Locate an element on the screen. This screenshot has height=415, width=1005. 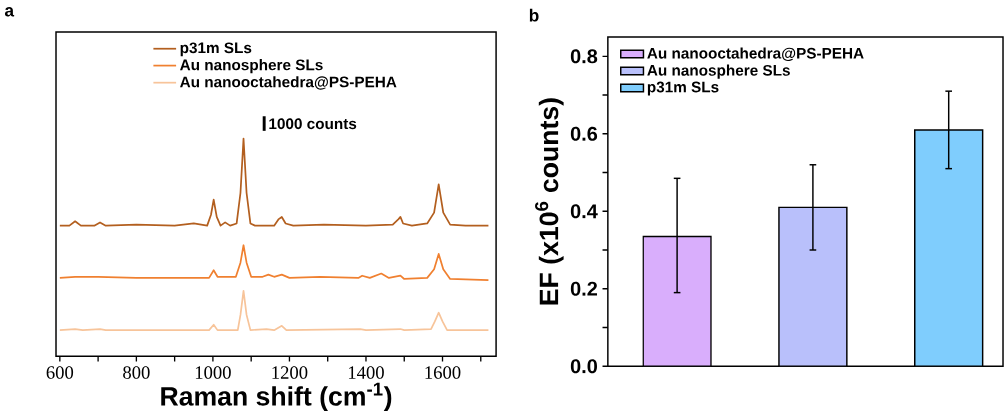
x-tick-label: 1000 is located at coordinates (213, 372).